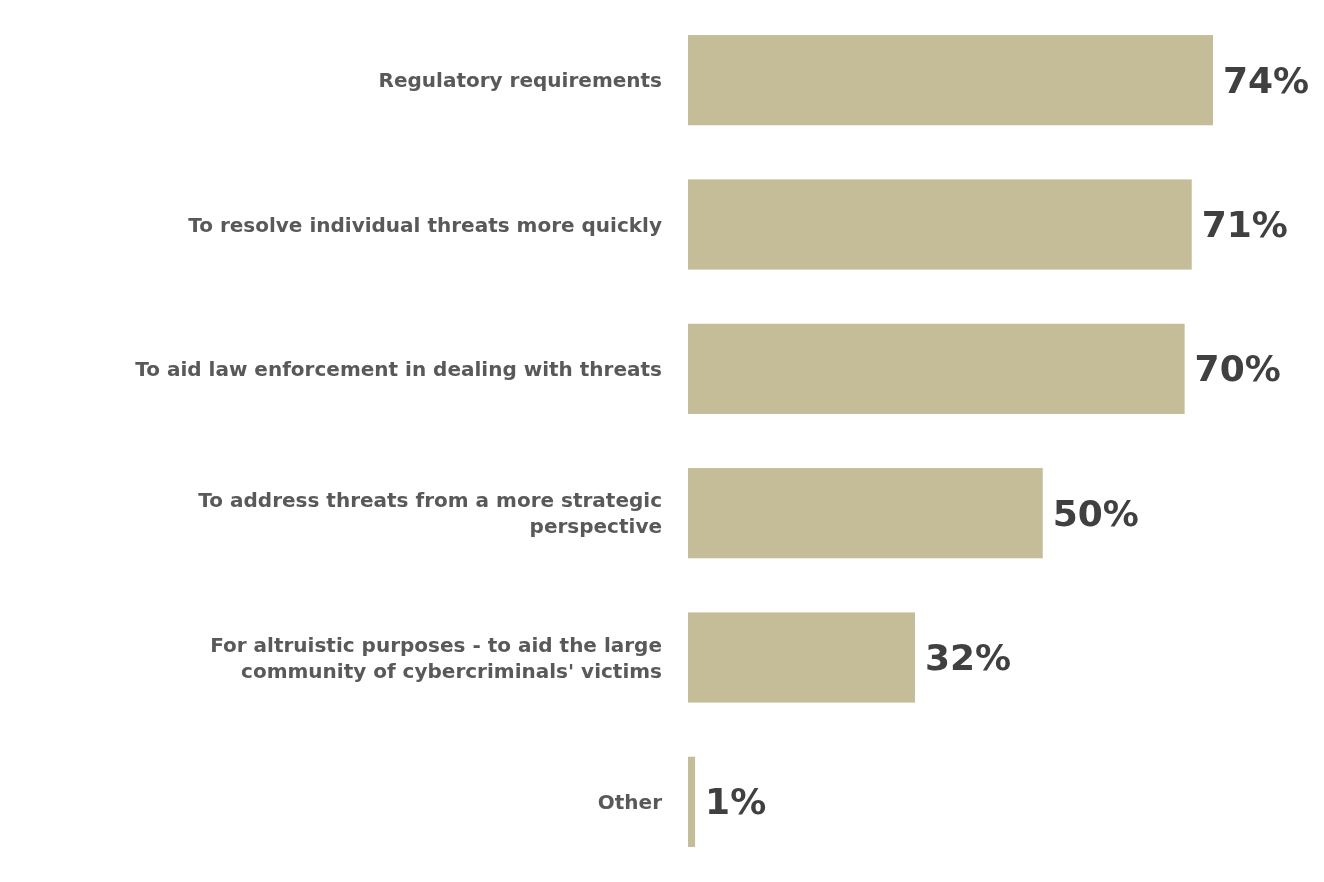 This screenshot has height=882, width=1324. Describe the element at coordinates (398, 368) in the screenshot. I see `y-tick-label: To aid law enforcement in dealing with threats` at that location.